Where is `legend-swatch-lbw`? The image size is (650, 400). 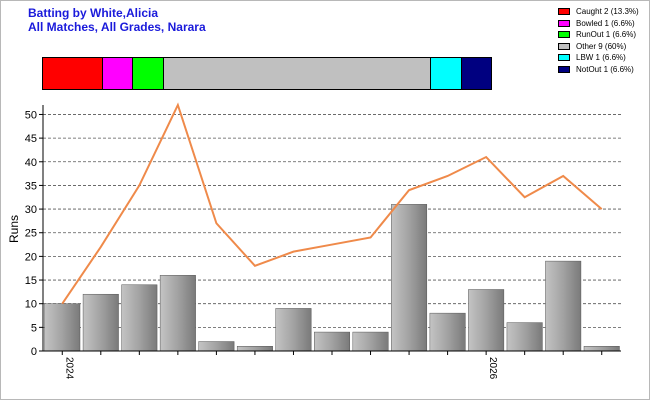
legend-swatch-lbw is located at coordinates (564, 57).